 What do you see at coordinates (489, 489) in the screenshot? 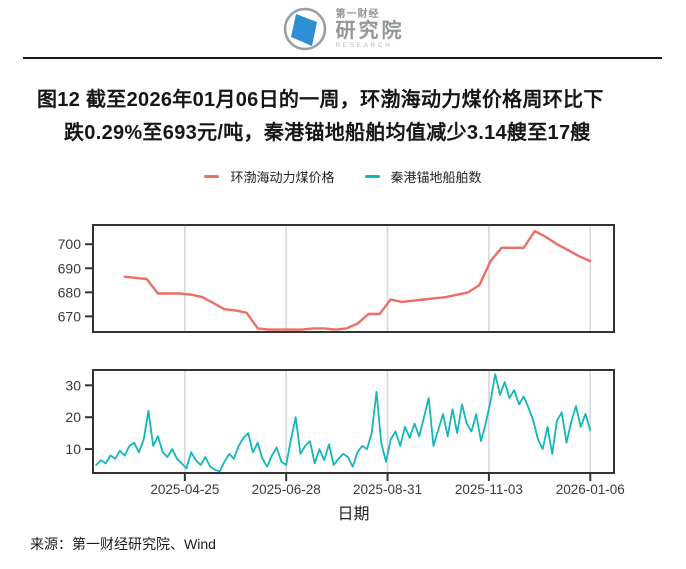
I see `svg-text: 2025-11-03` at bounding box center [489, 489].